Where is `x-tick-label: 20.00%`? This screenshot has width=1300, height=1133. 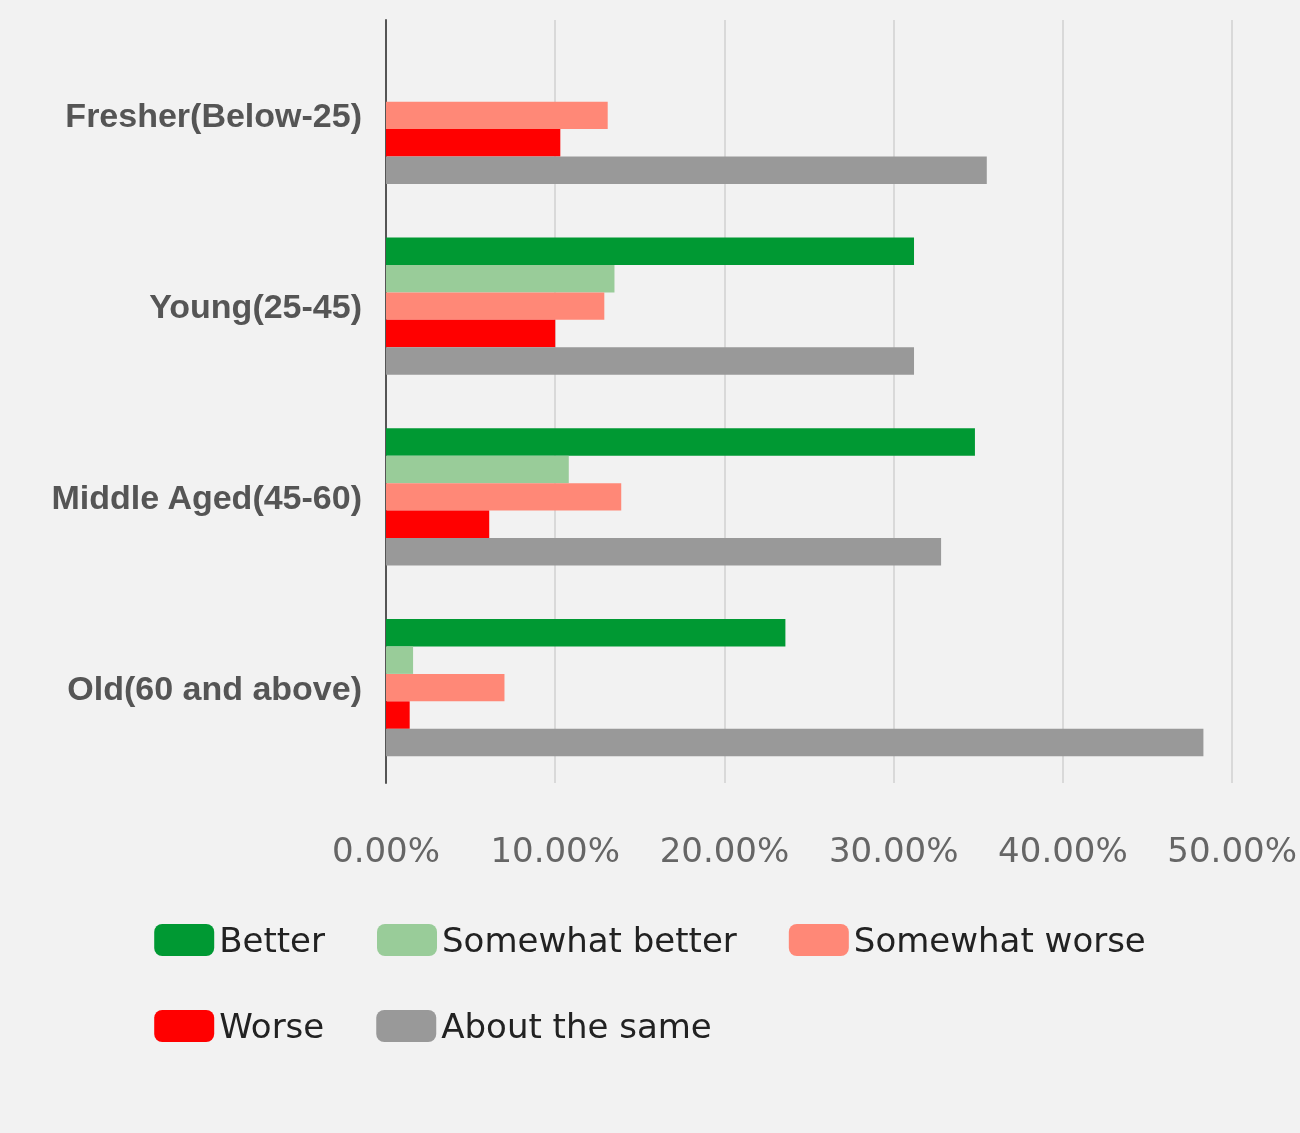
x-tick-label: 20.00% is located at coordinates (724, 850).